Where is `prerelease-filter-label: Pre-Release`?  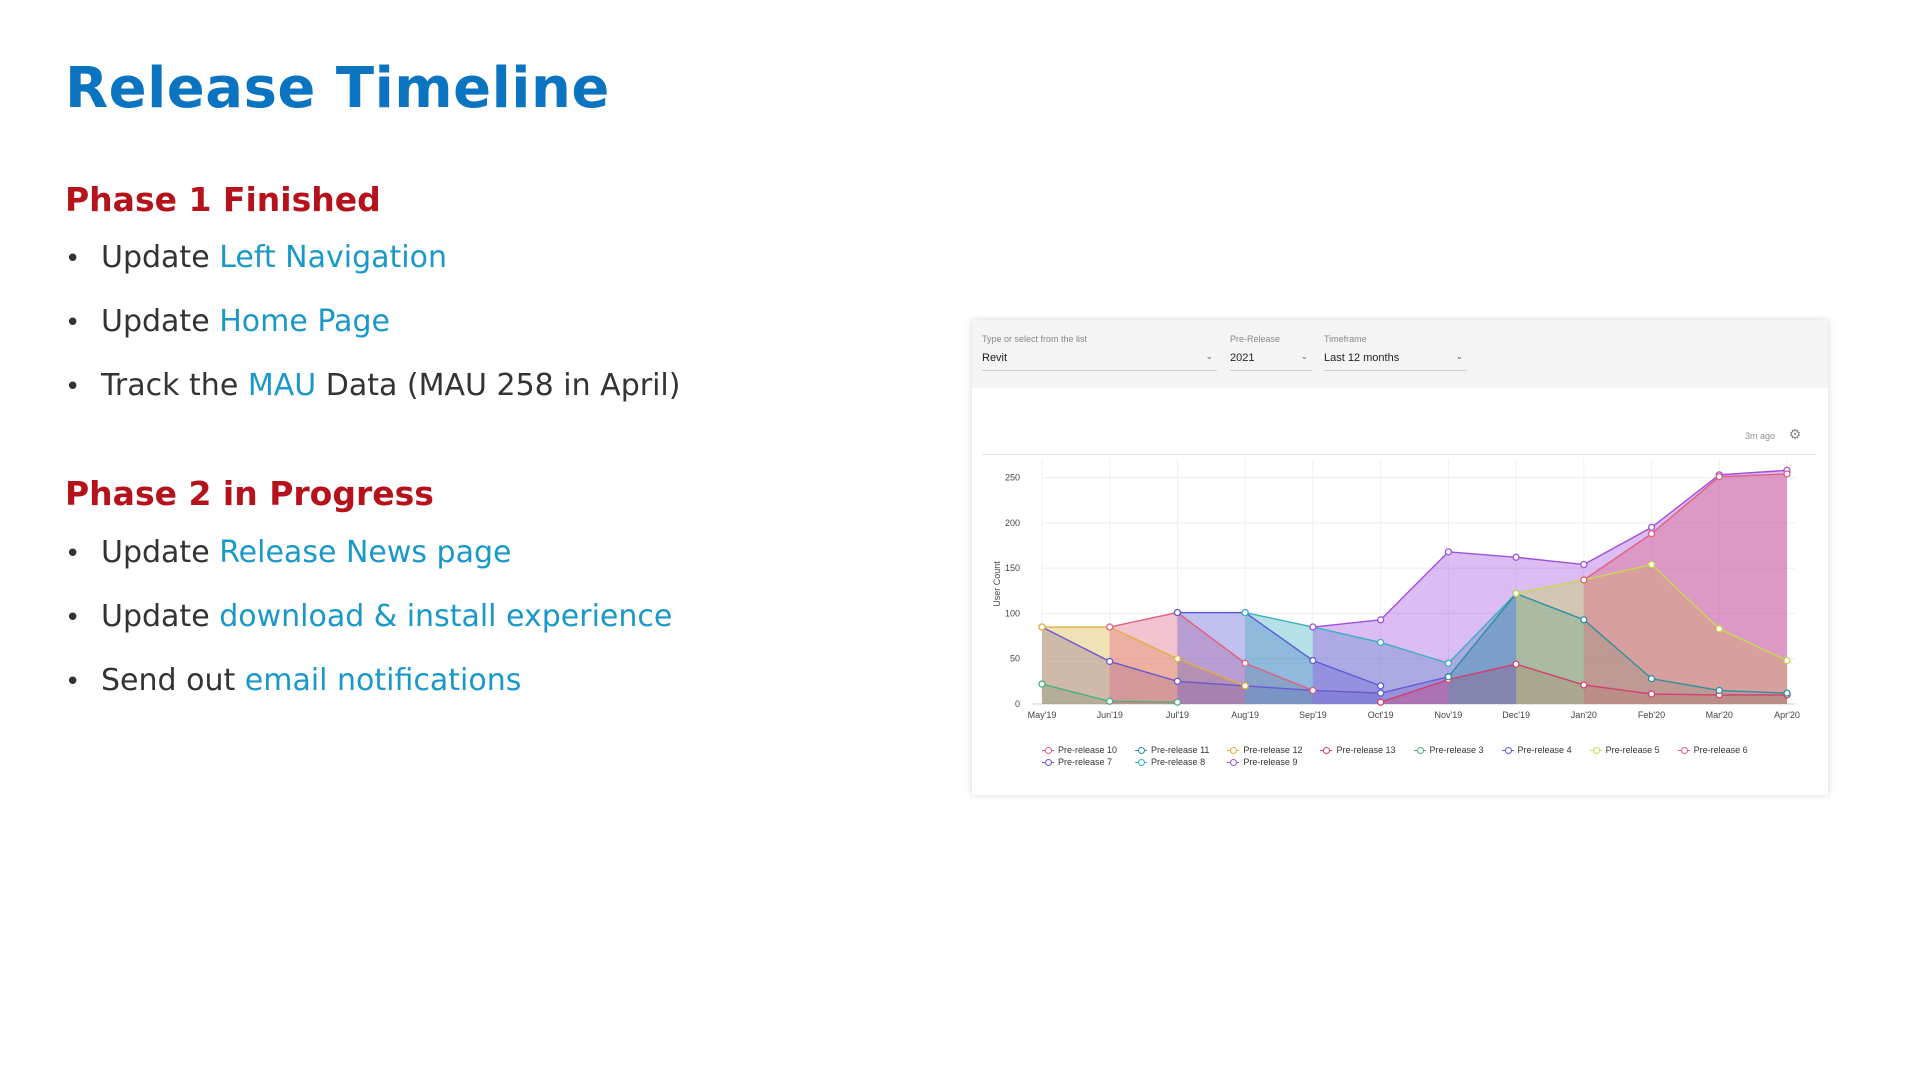
prerelease-filter-label: Pre-Release is located at coordinates (1255, 339).